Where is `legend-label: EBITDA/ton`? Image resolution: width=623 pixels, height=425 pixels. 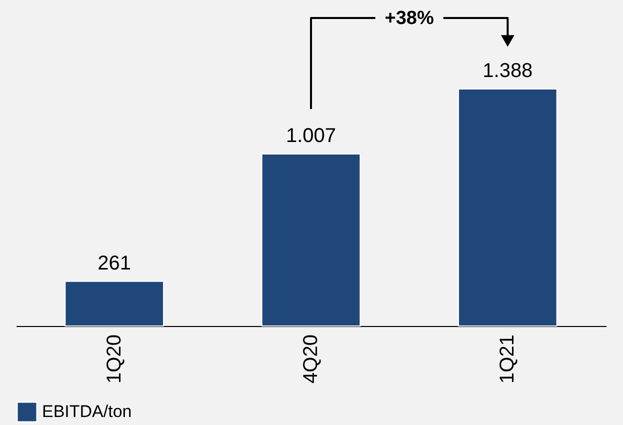
legend-label: EBITDA/ton is located at coordinates (87, 411).